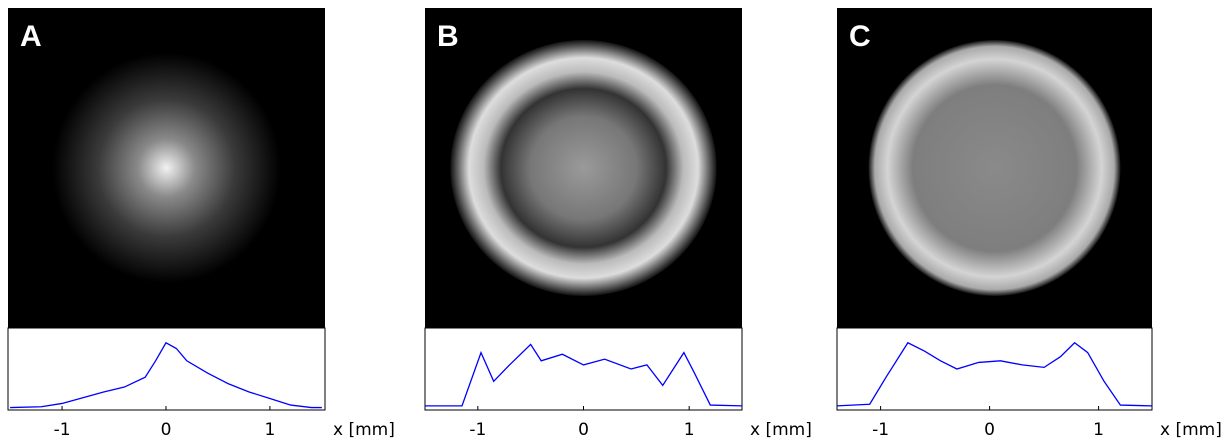 This screenshot has width=1231, height=444. Describe the element at coordinates (31, 36) in the screenshot. I see `panel-letter: A` at that location.